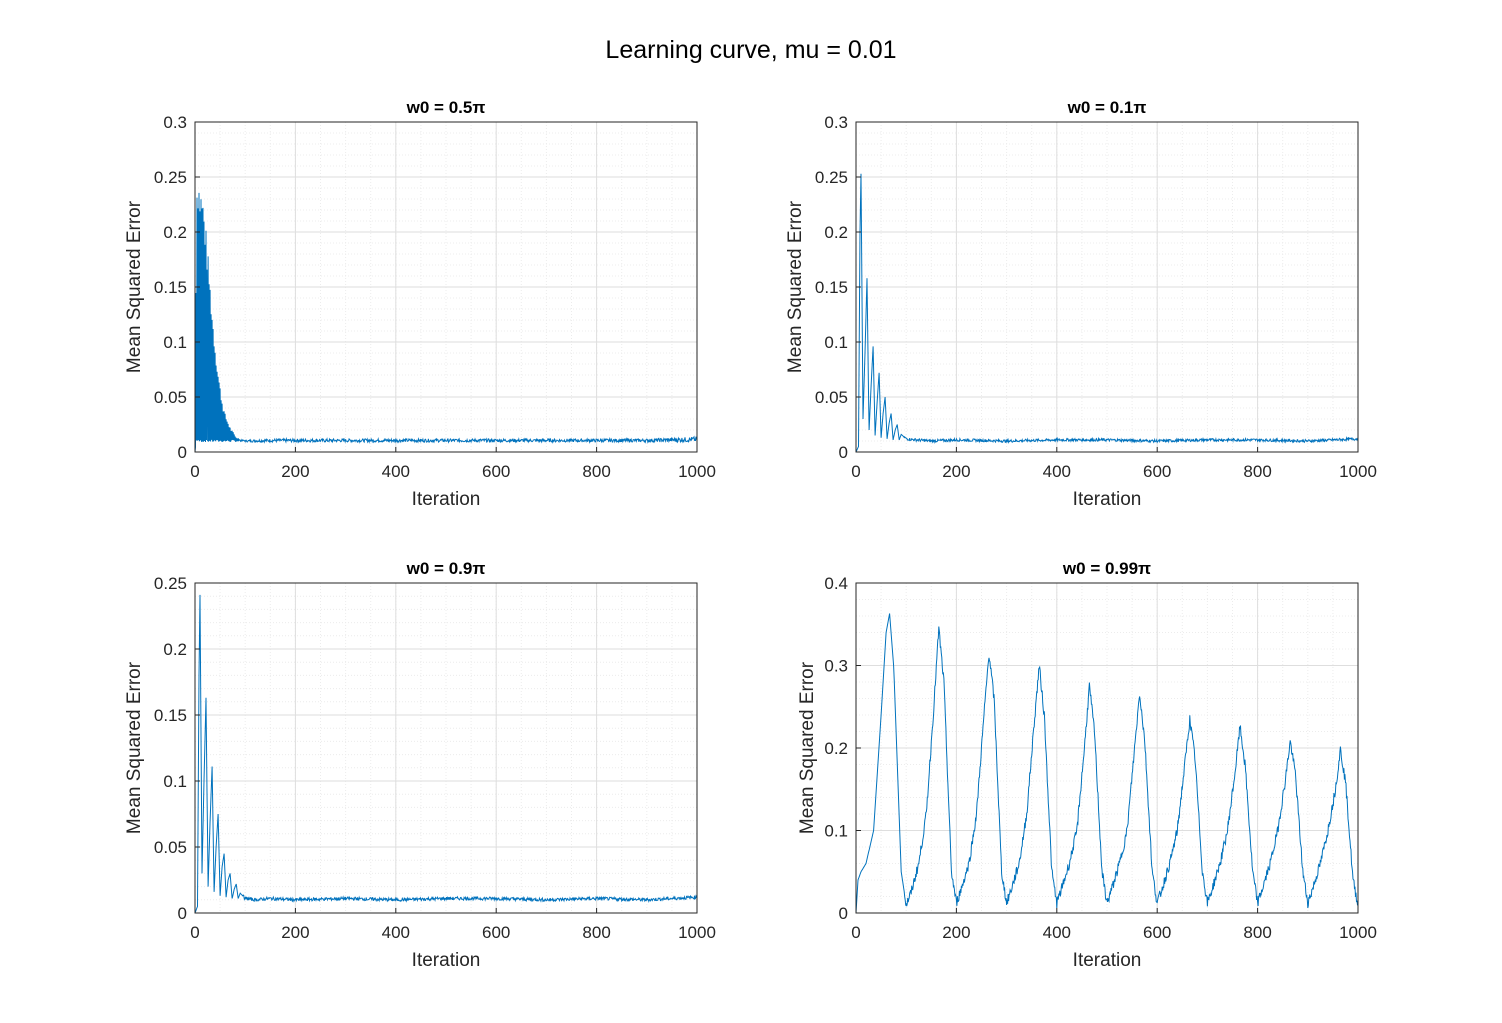  I want to click on subplot-title: w0 = 0.99π, so click(1106, 568).